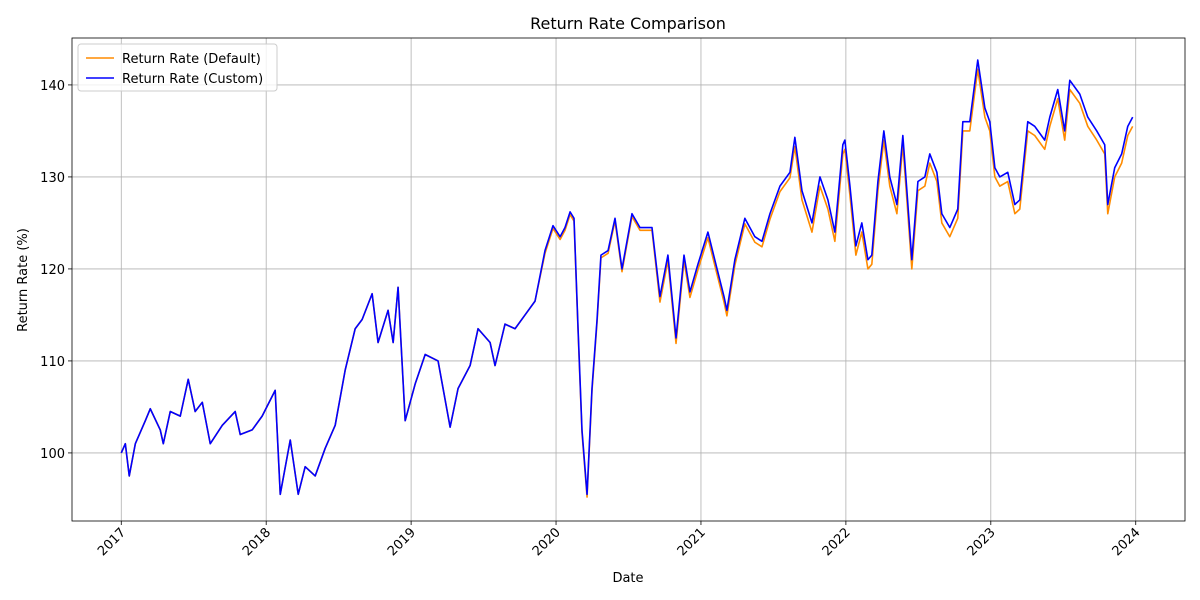 This screenshot has height=600, width=1200. Describe the element at coordinates (628, 23) in the screenshot. I see `chart-title: Return Rate Comparison` at that location.